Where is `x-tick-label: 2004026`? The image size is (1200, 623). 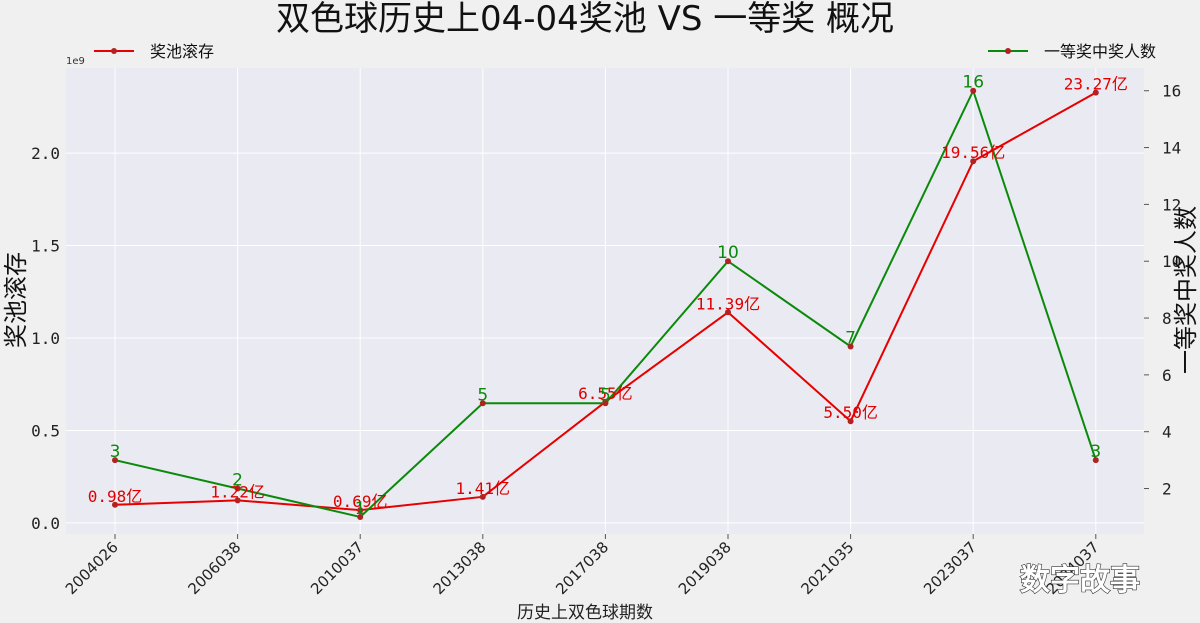
x-tick-label: 2004026 is located at coordinates (92, 568).